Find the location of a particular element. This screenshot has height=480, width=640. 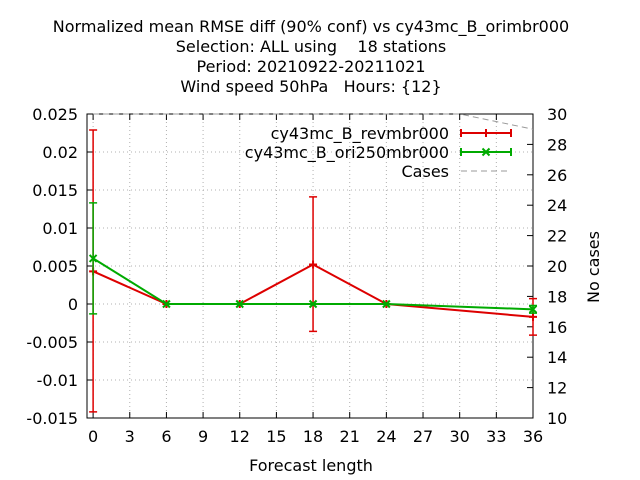

title-line-4: Wind speed 50hPa Hours: {12} is located at coordinates (311, 86).